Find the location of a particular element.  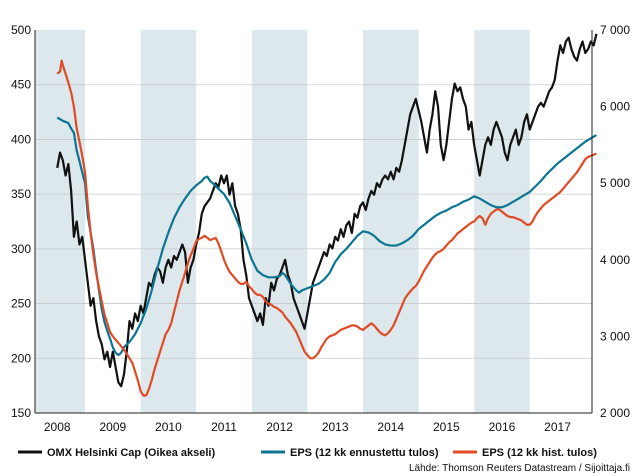

right-tick-label-4: 6 000 is located at coordinates (615, 107).